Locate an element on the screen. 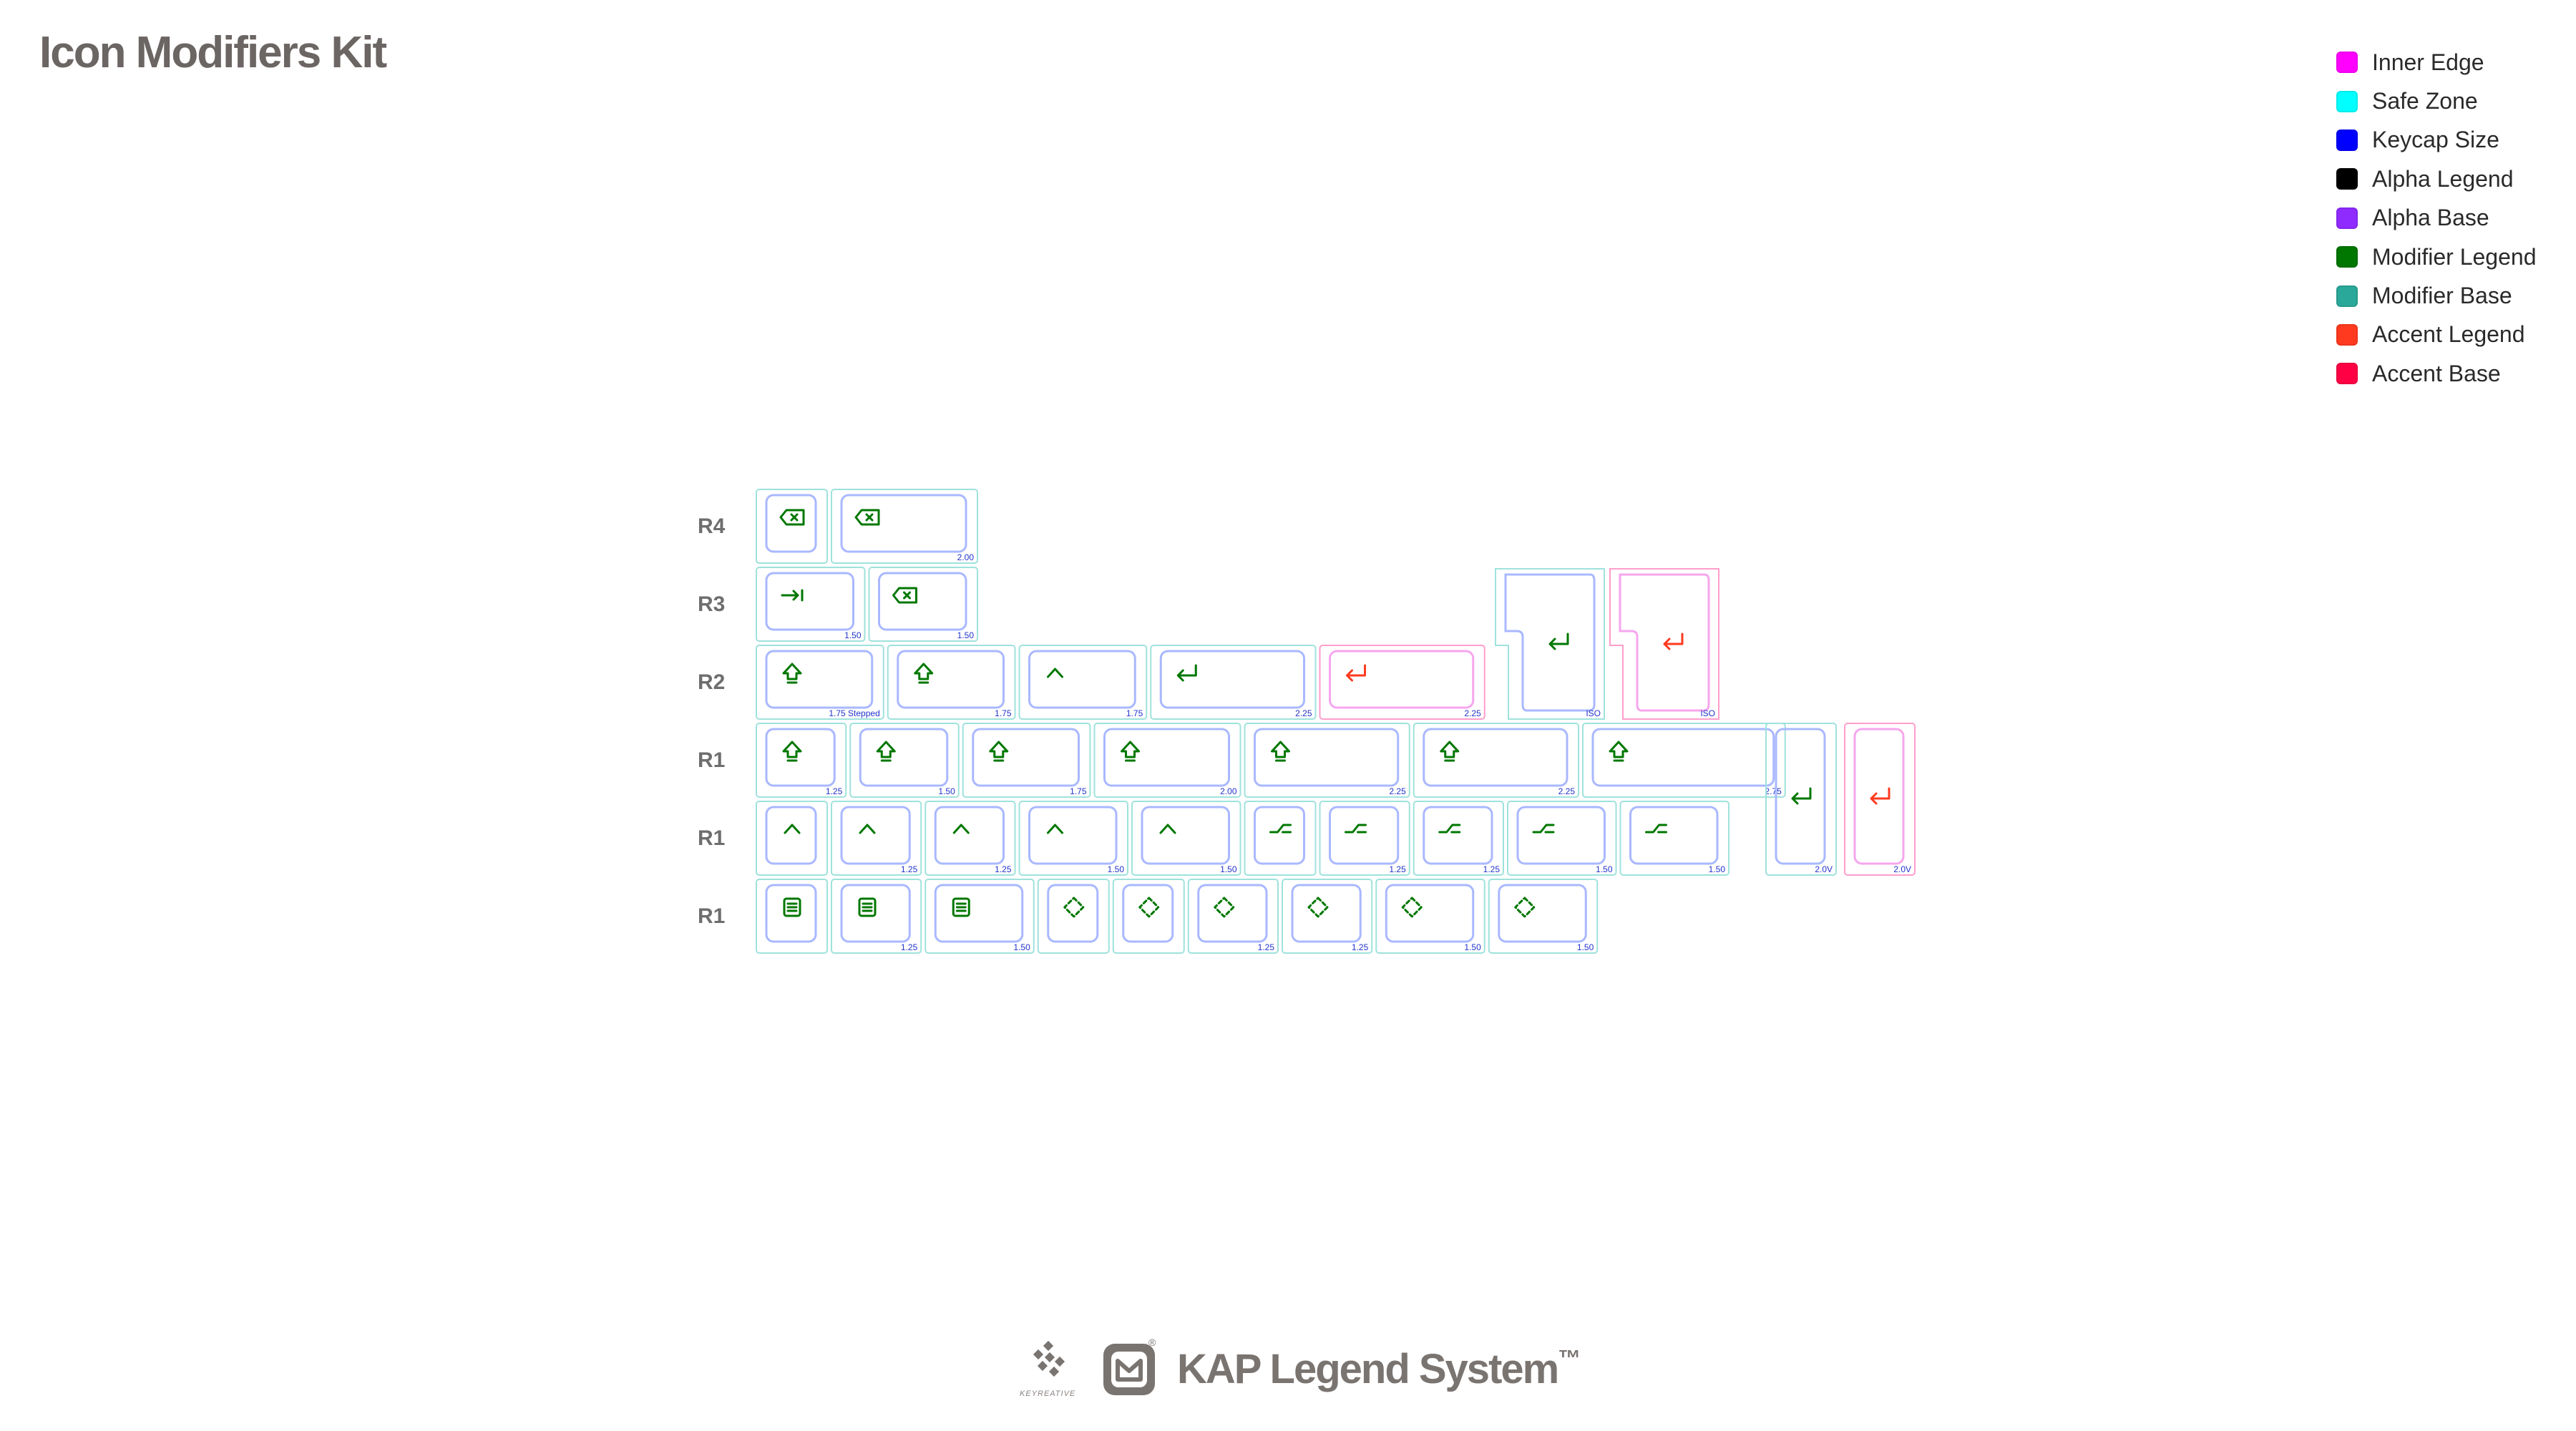  modifier-keycap: ISO is located at coordinates (1550, 644).